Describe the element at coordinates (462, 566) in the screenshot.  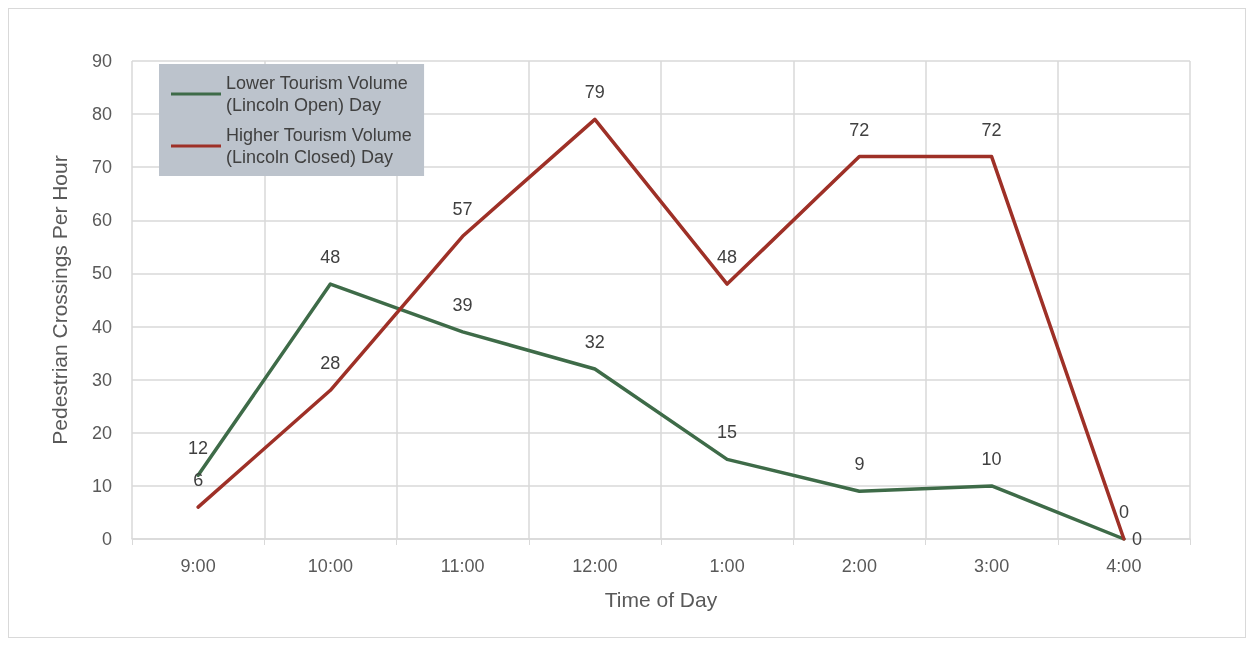
I see `x-tick-label: 11:00` at that location.